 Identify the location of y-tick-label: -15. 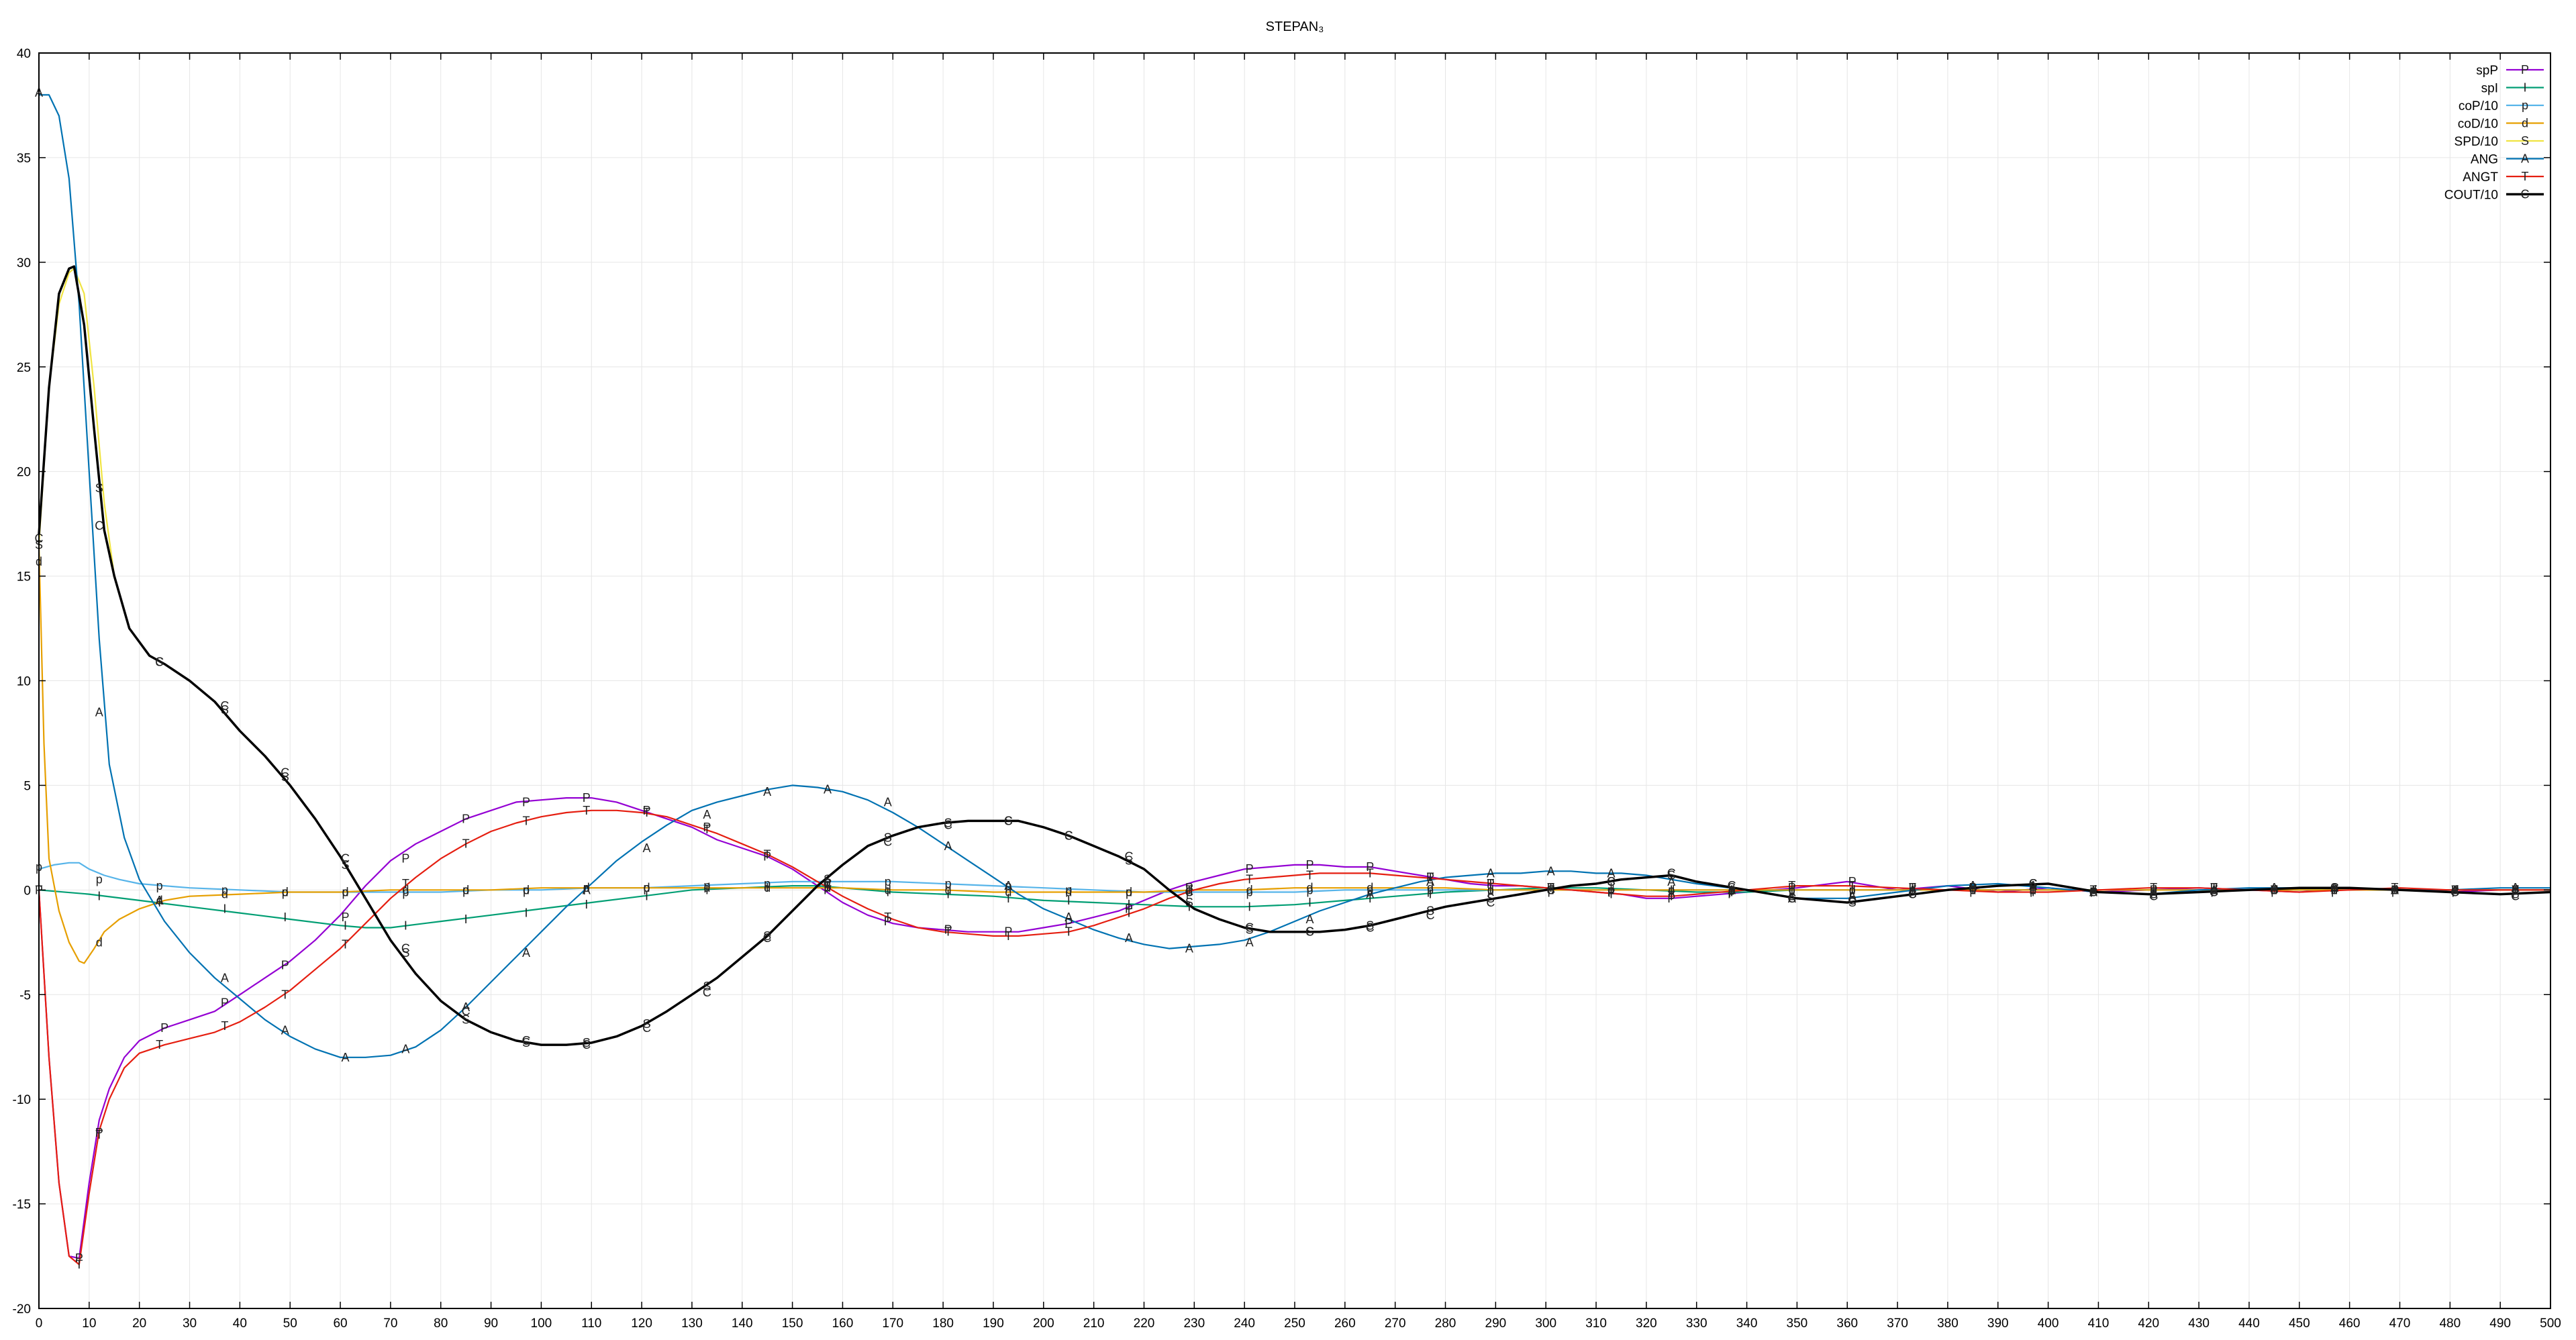
(22, 1205).